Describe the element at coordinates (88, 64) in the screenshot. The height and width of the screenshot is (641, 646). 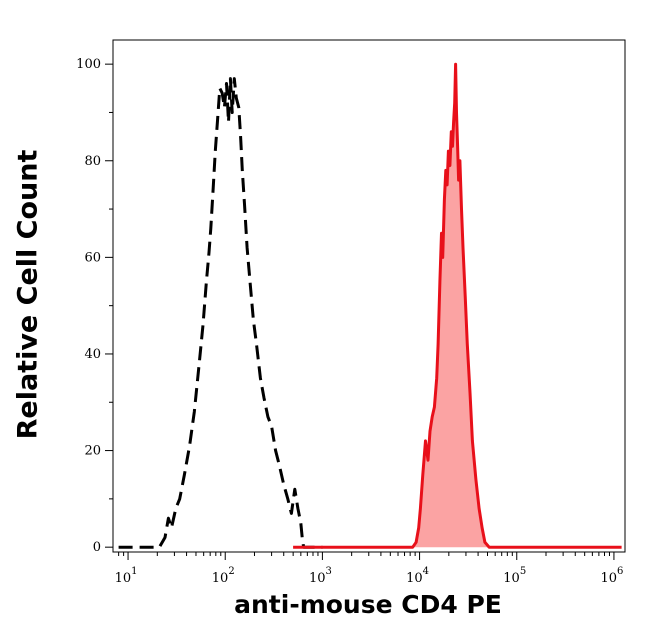
I see `y-tick-label: 100` at that location.